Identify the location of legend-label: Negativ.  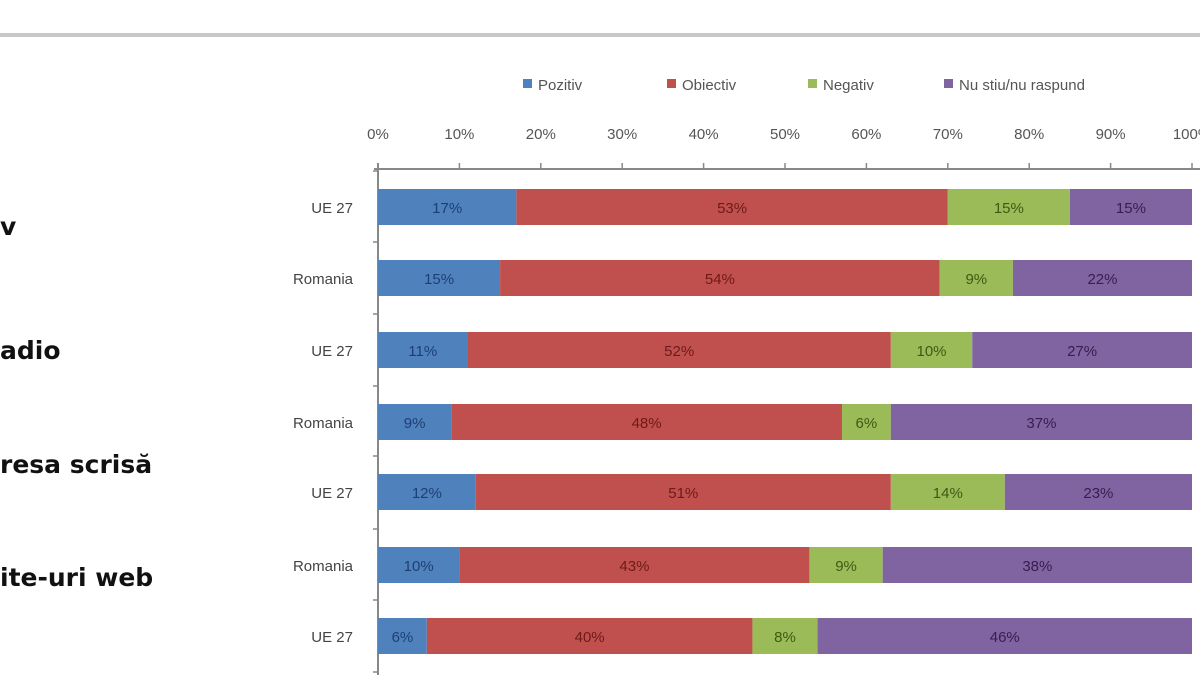
(848, 85).